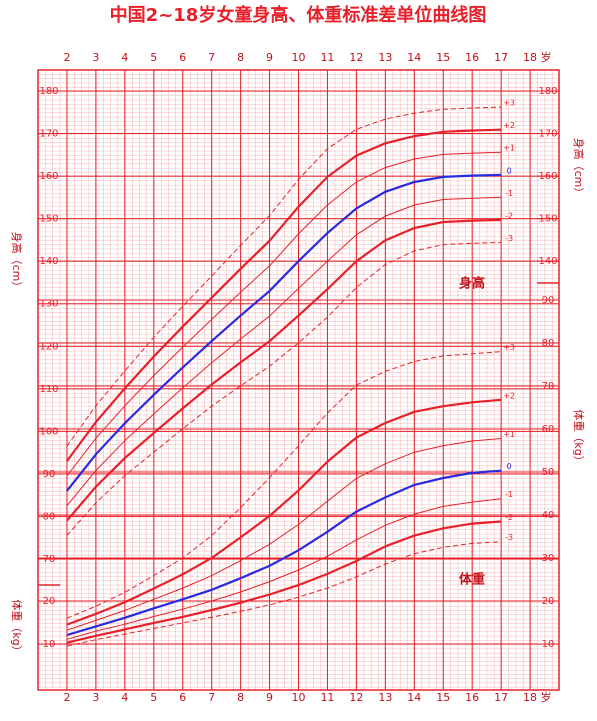 The width and height of the screenshot is (597, 721). I want to click on y-tick-label: 110, so click(48, 389).